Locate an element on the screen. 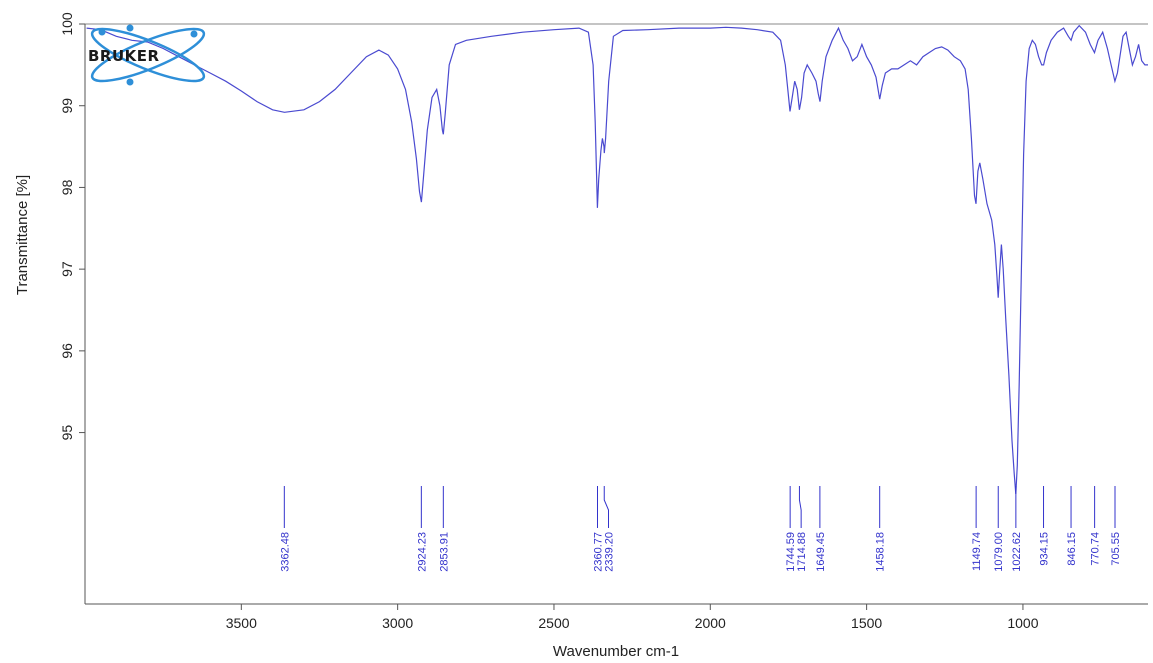 This screenshot has height=663, width=1153. y-tick-label: 100 is located at coordinates (67, 24).